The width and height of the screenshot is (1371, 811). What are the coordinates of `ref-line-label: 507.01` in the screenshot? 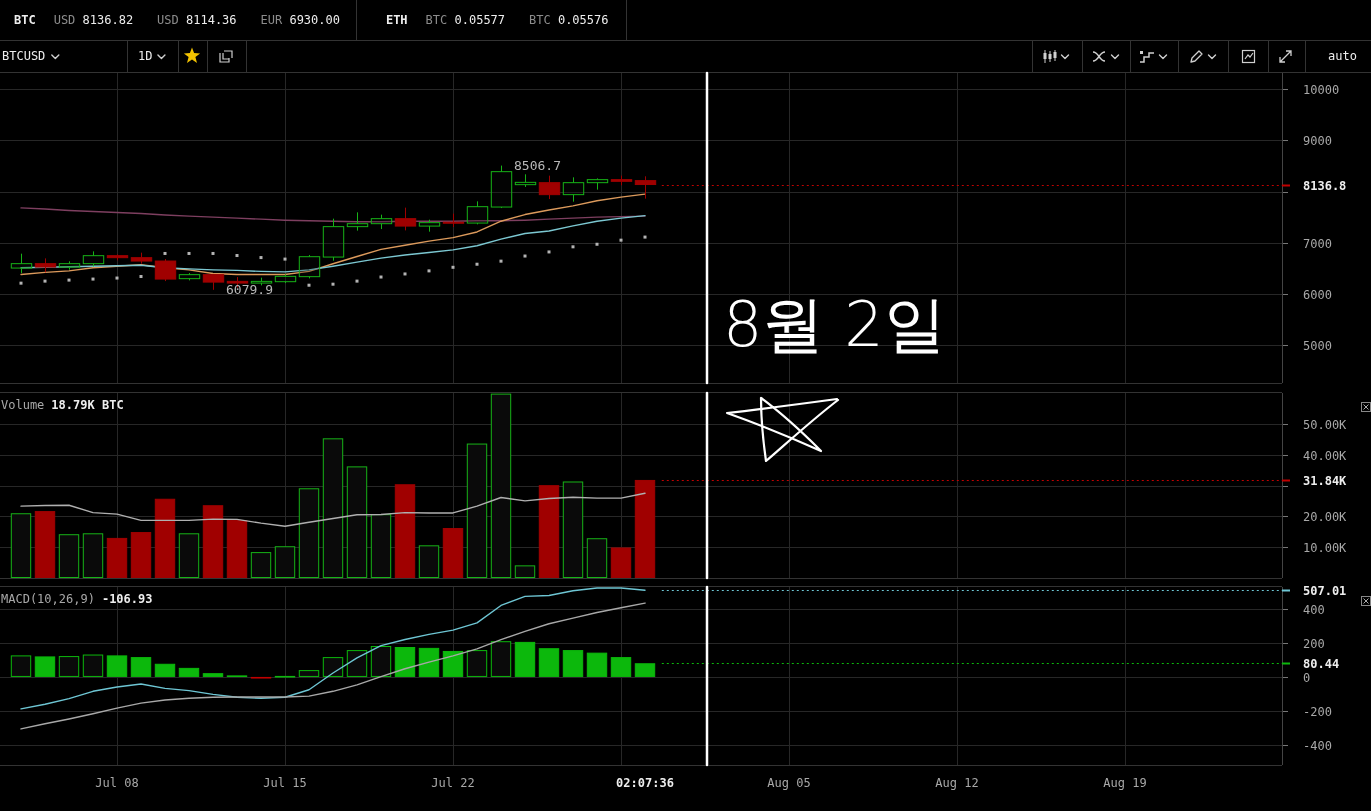 It's located at (1325, 590).